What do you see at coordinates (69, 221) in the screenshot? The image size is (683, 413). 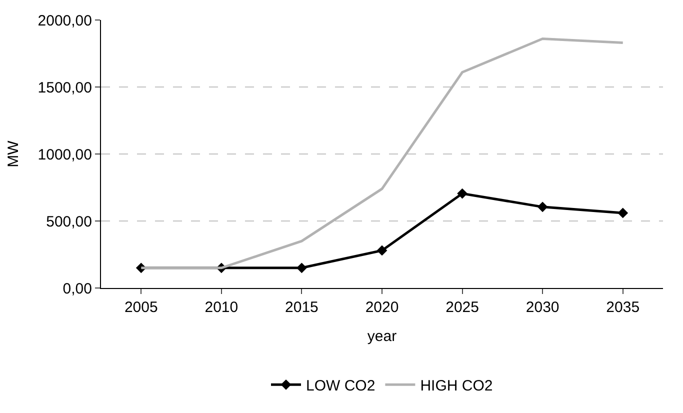 I see `y-tick-label: 500,00` at bounding box center [69, 221].